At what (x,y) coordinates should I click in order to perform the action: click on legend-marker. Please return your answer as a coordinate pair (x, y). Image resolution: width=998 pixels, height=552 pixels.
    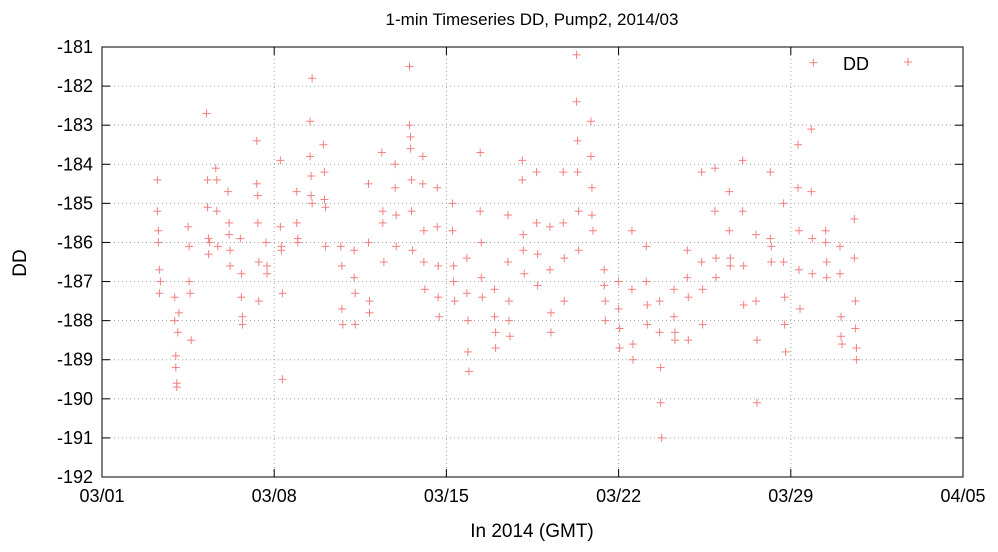
    Looking at the image, I should click on (908, 62).